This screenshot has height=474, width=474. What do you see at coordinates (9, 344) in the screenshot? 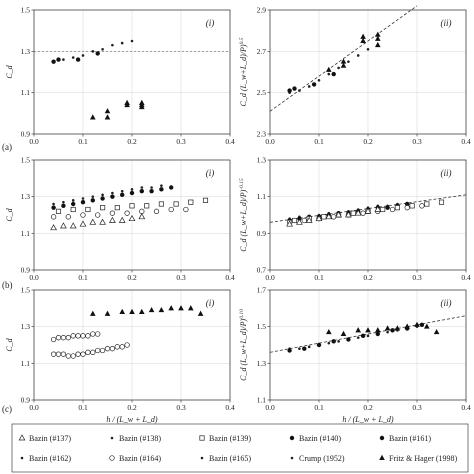
I see `y-axis-label: C_d` at bounding box center [9, 344].